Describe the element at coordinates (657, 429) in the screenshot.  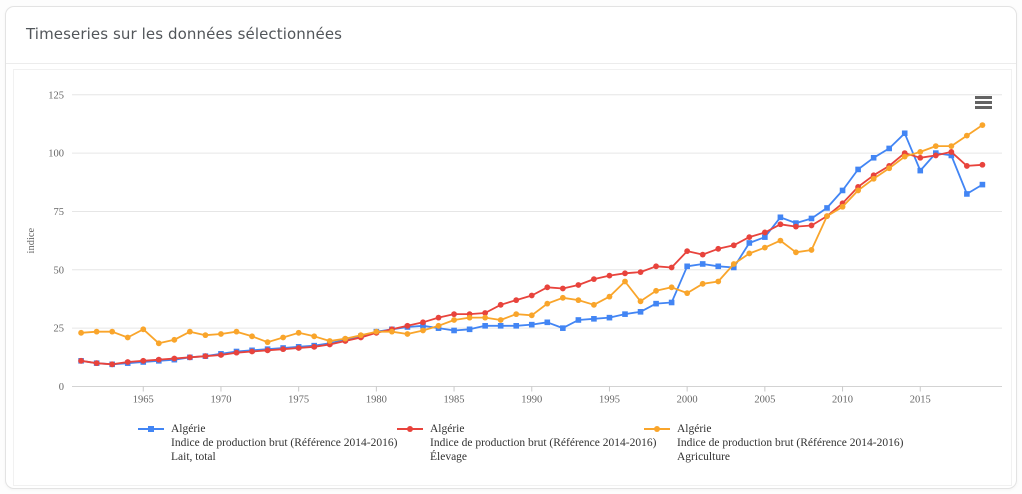
I see `series-marker-circle-icon` at that location.